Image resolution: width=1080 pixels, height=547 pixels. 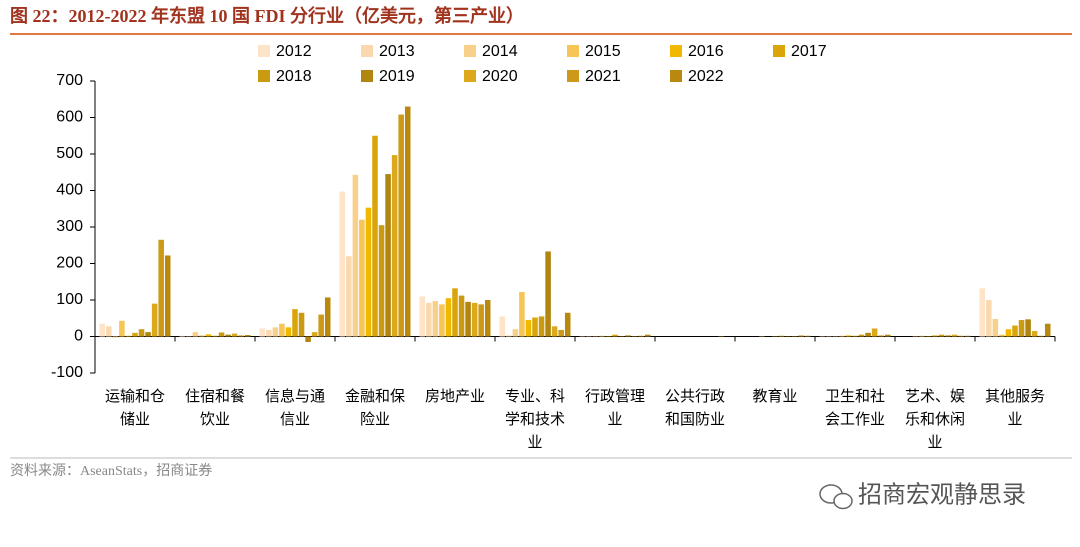 I want to click on legend-label: 2012, so click(x=294, y=51).